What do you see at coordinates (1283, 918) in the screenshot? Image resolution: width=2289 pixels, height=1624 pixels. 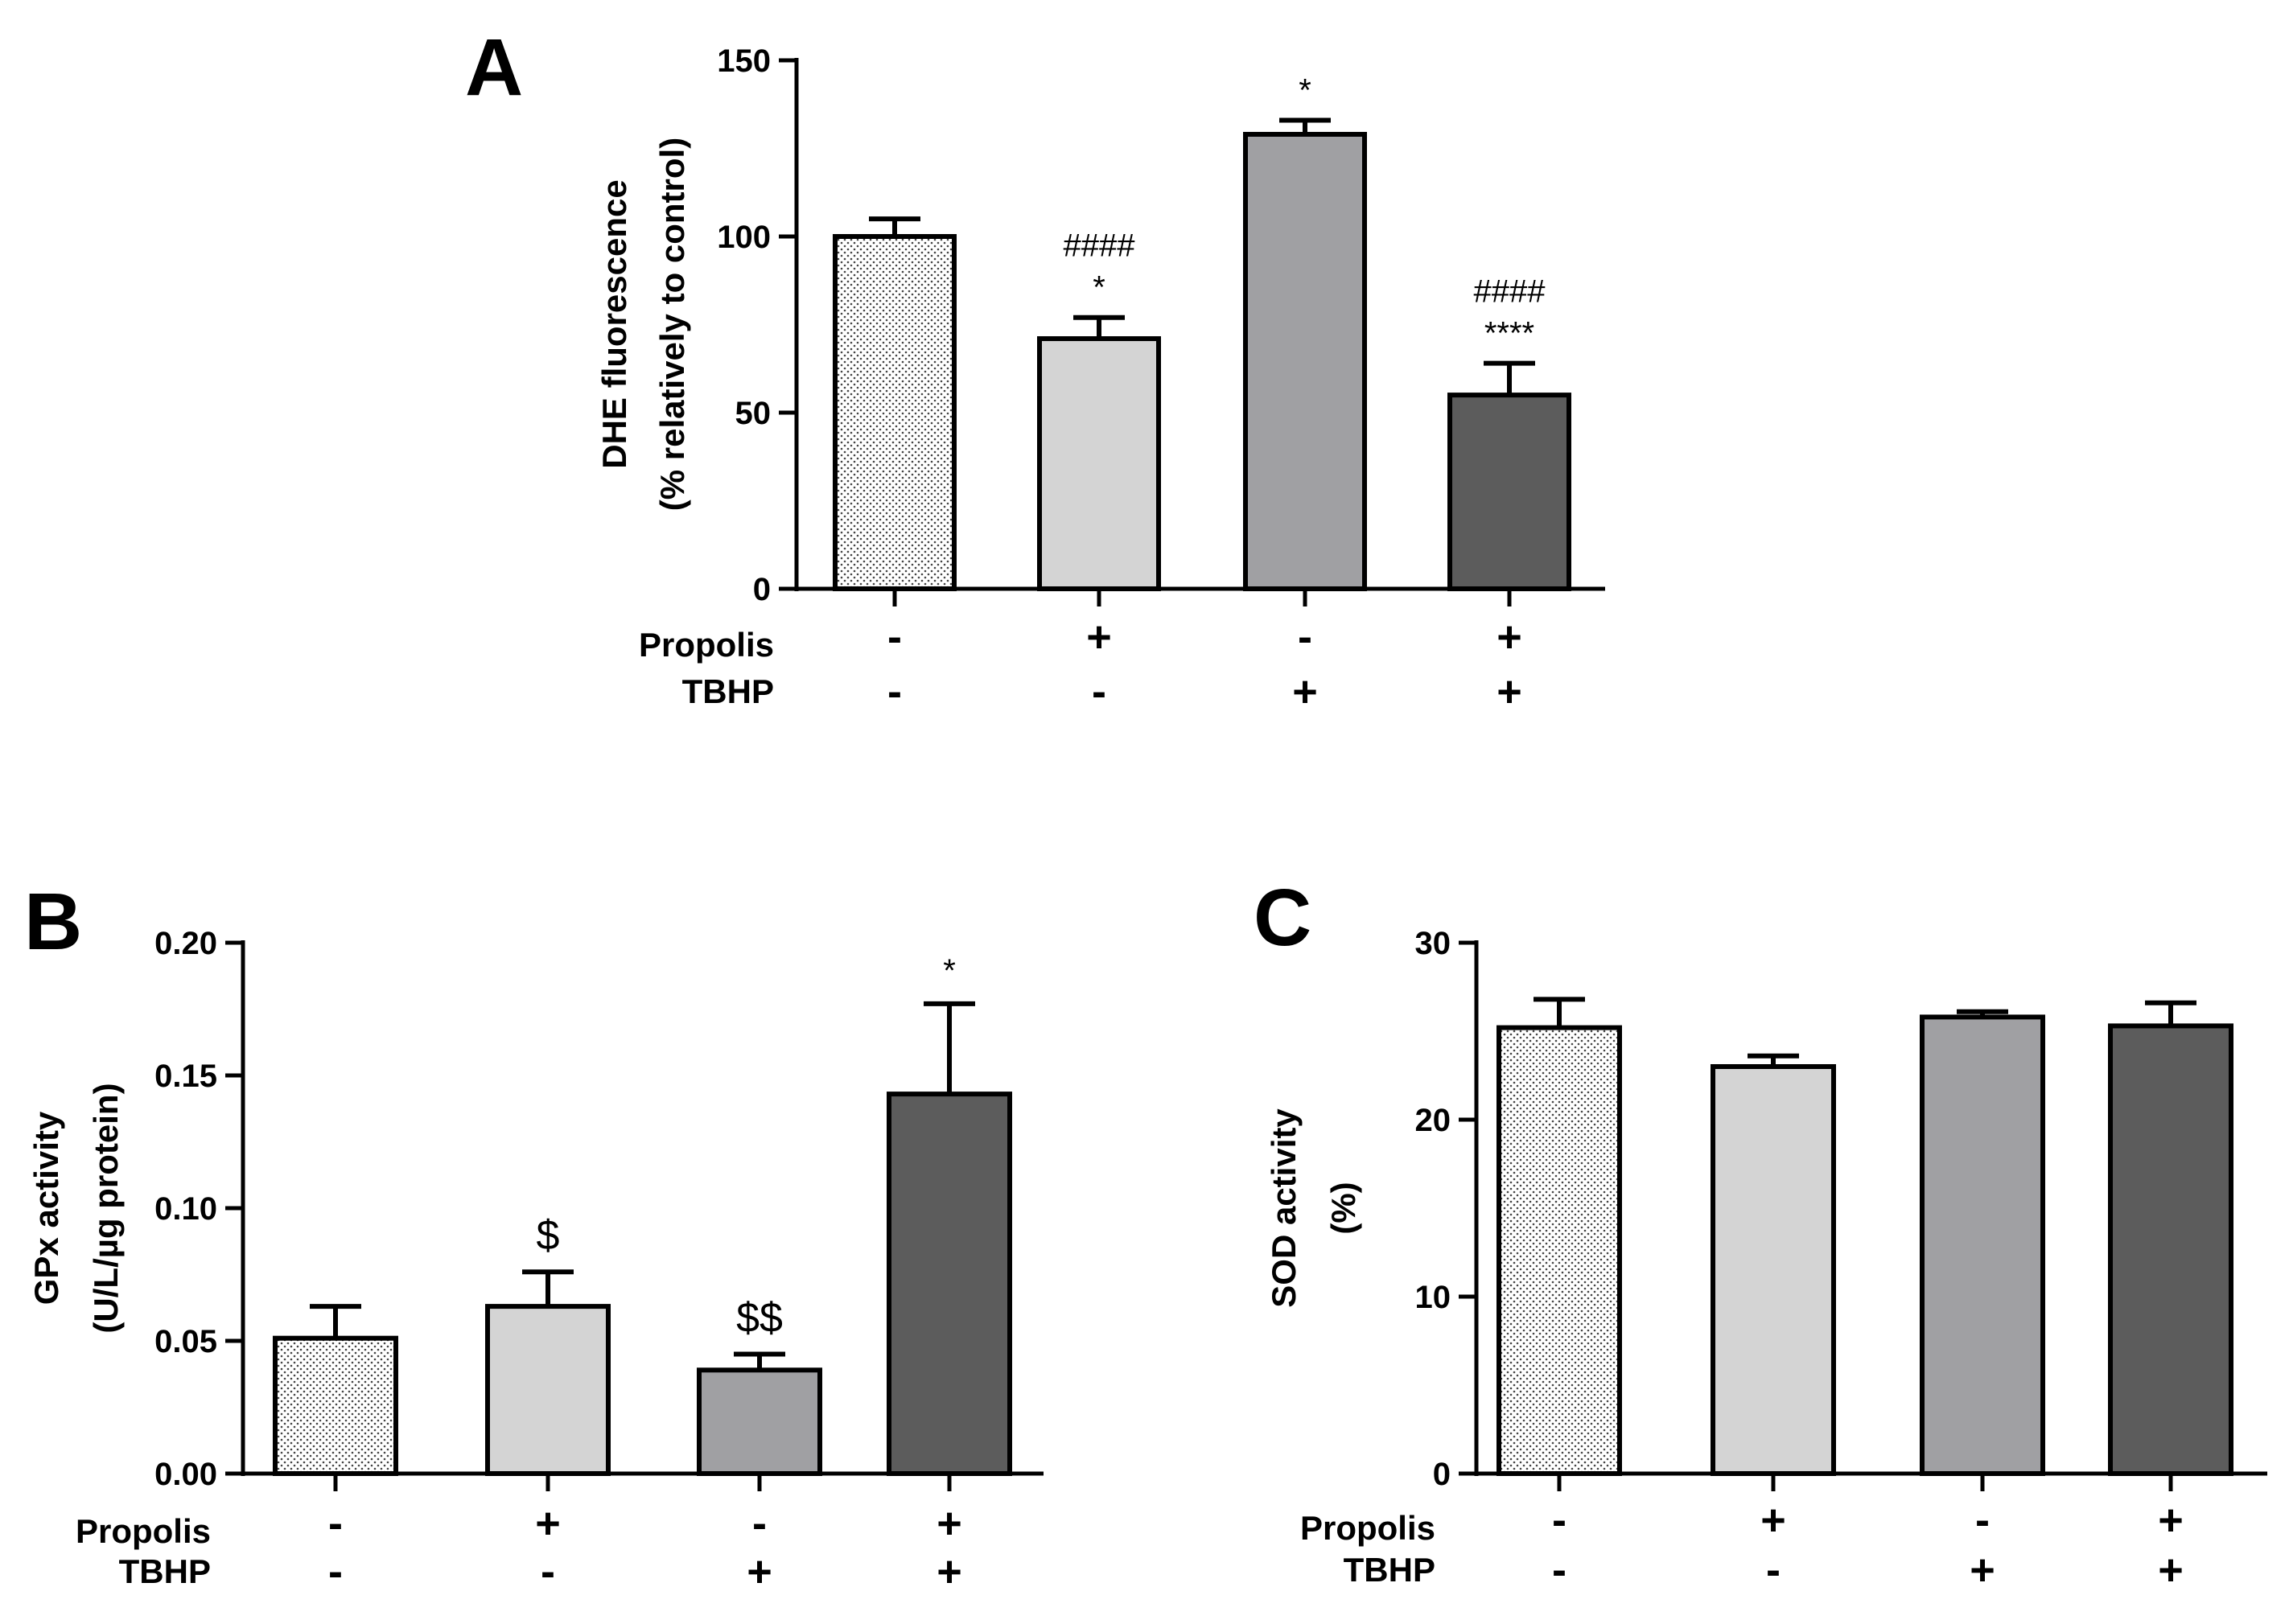 I see `panel-c-letter: C` at bounding box center [1283, 918].